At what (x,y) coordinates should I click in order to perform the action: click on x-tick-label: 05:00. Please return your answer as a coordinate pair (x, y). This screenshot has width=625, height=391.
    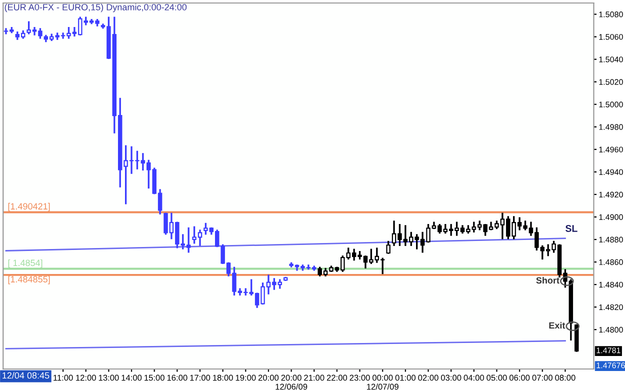
    Looking at the image, I should click on (496, 377).